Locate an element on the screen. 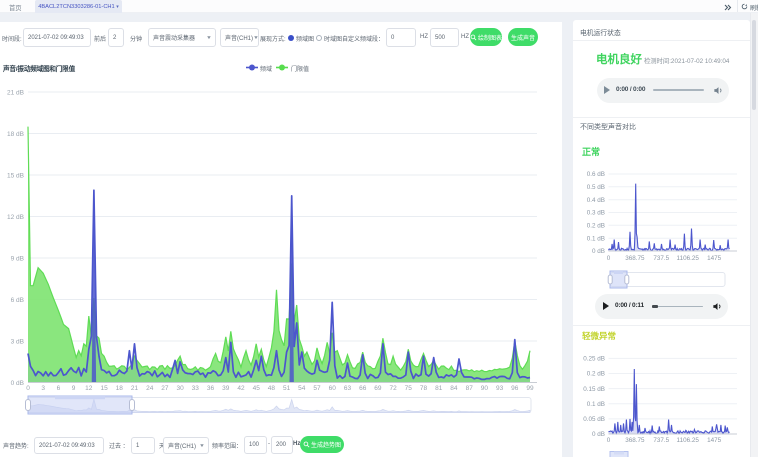  svg-text: 0.25 dB is located at coordinates (594, 359).